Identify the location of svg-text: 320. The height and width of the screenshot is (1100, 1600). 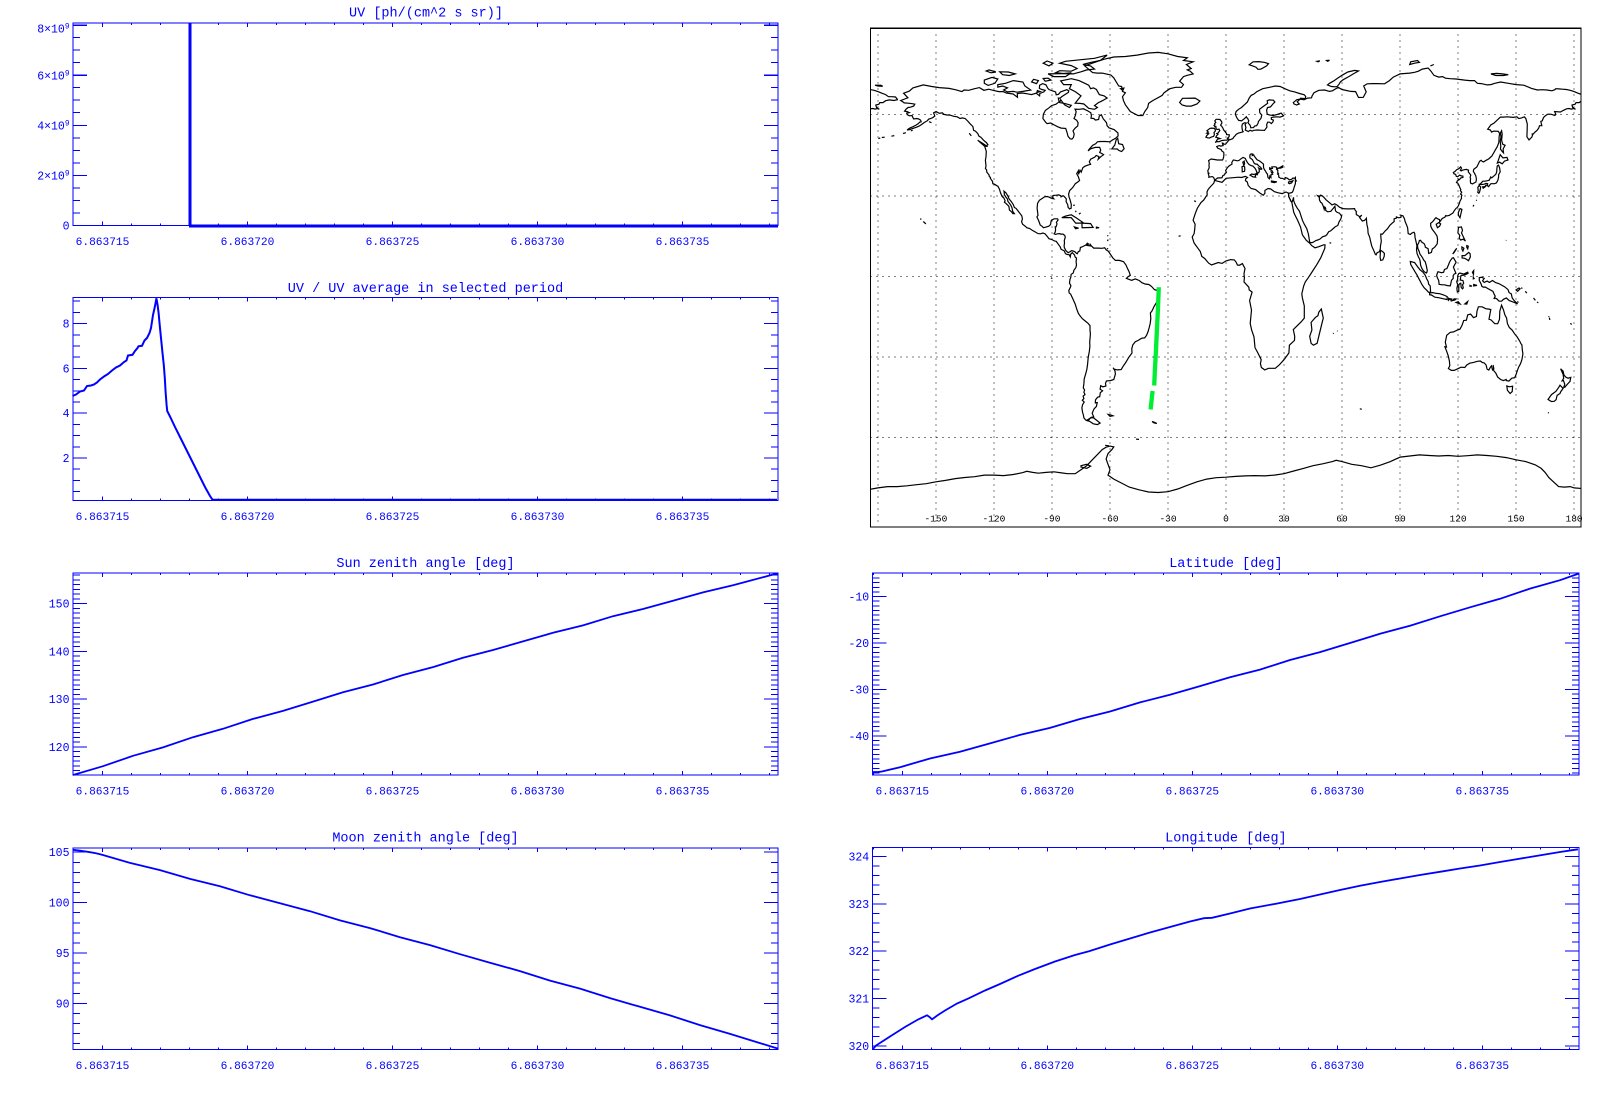
(858, 1047).